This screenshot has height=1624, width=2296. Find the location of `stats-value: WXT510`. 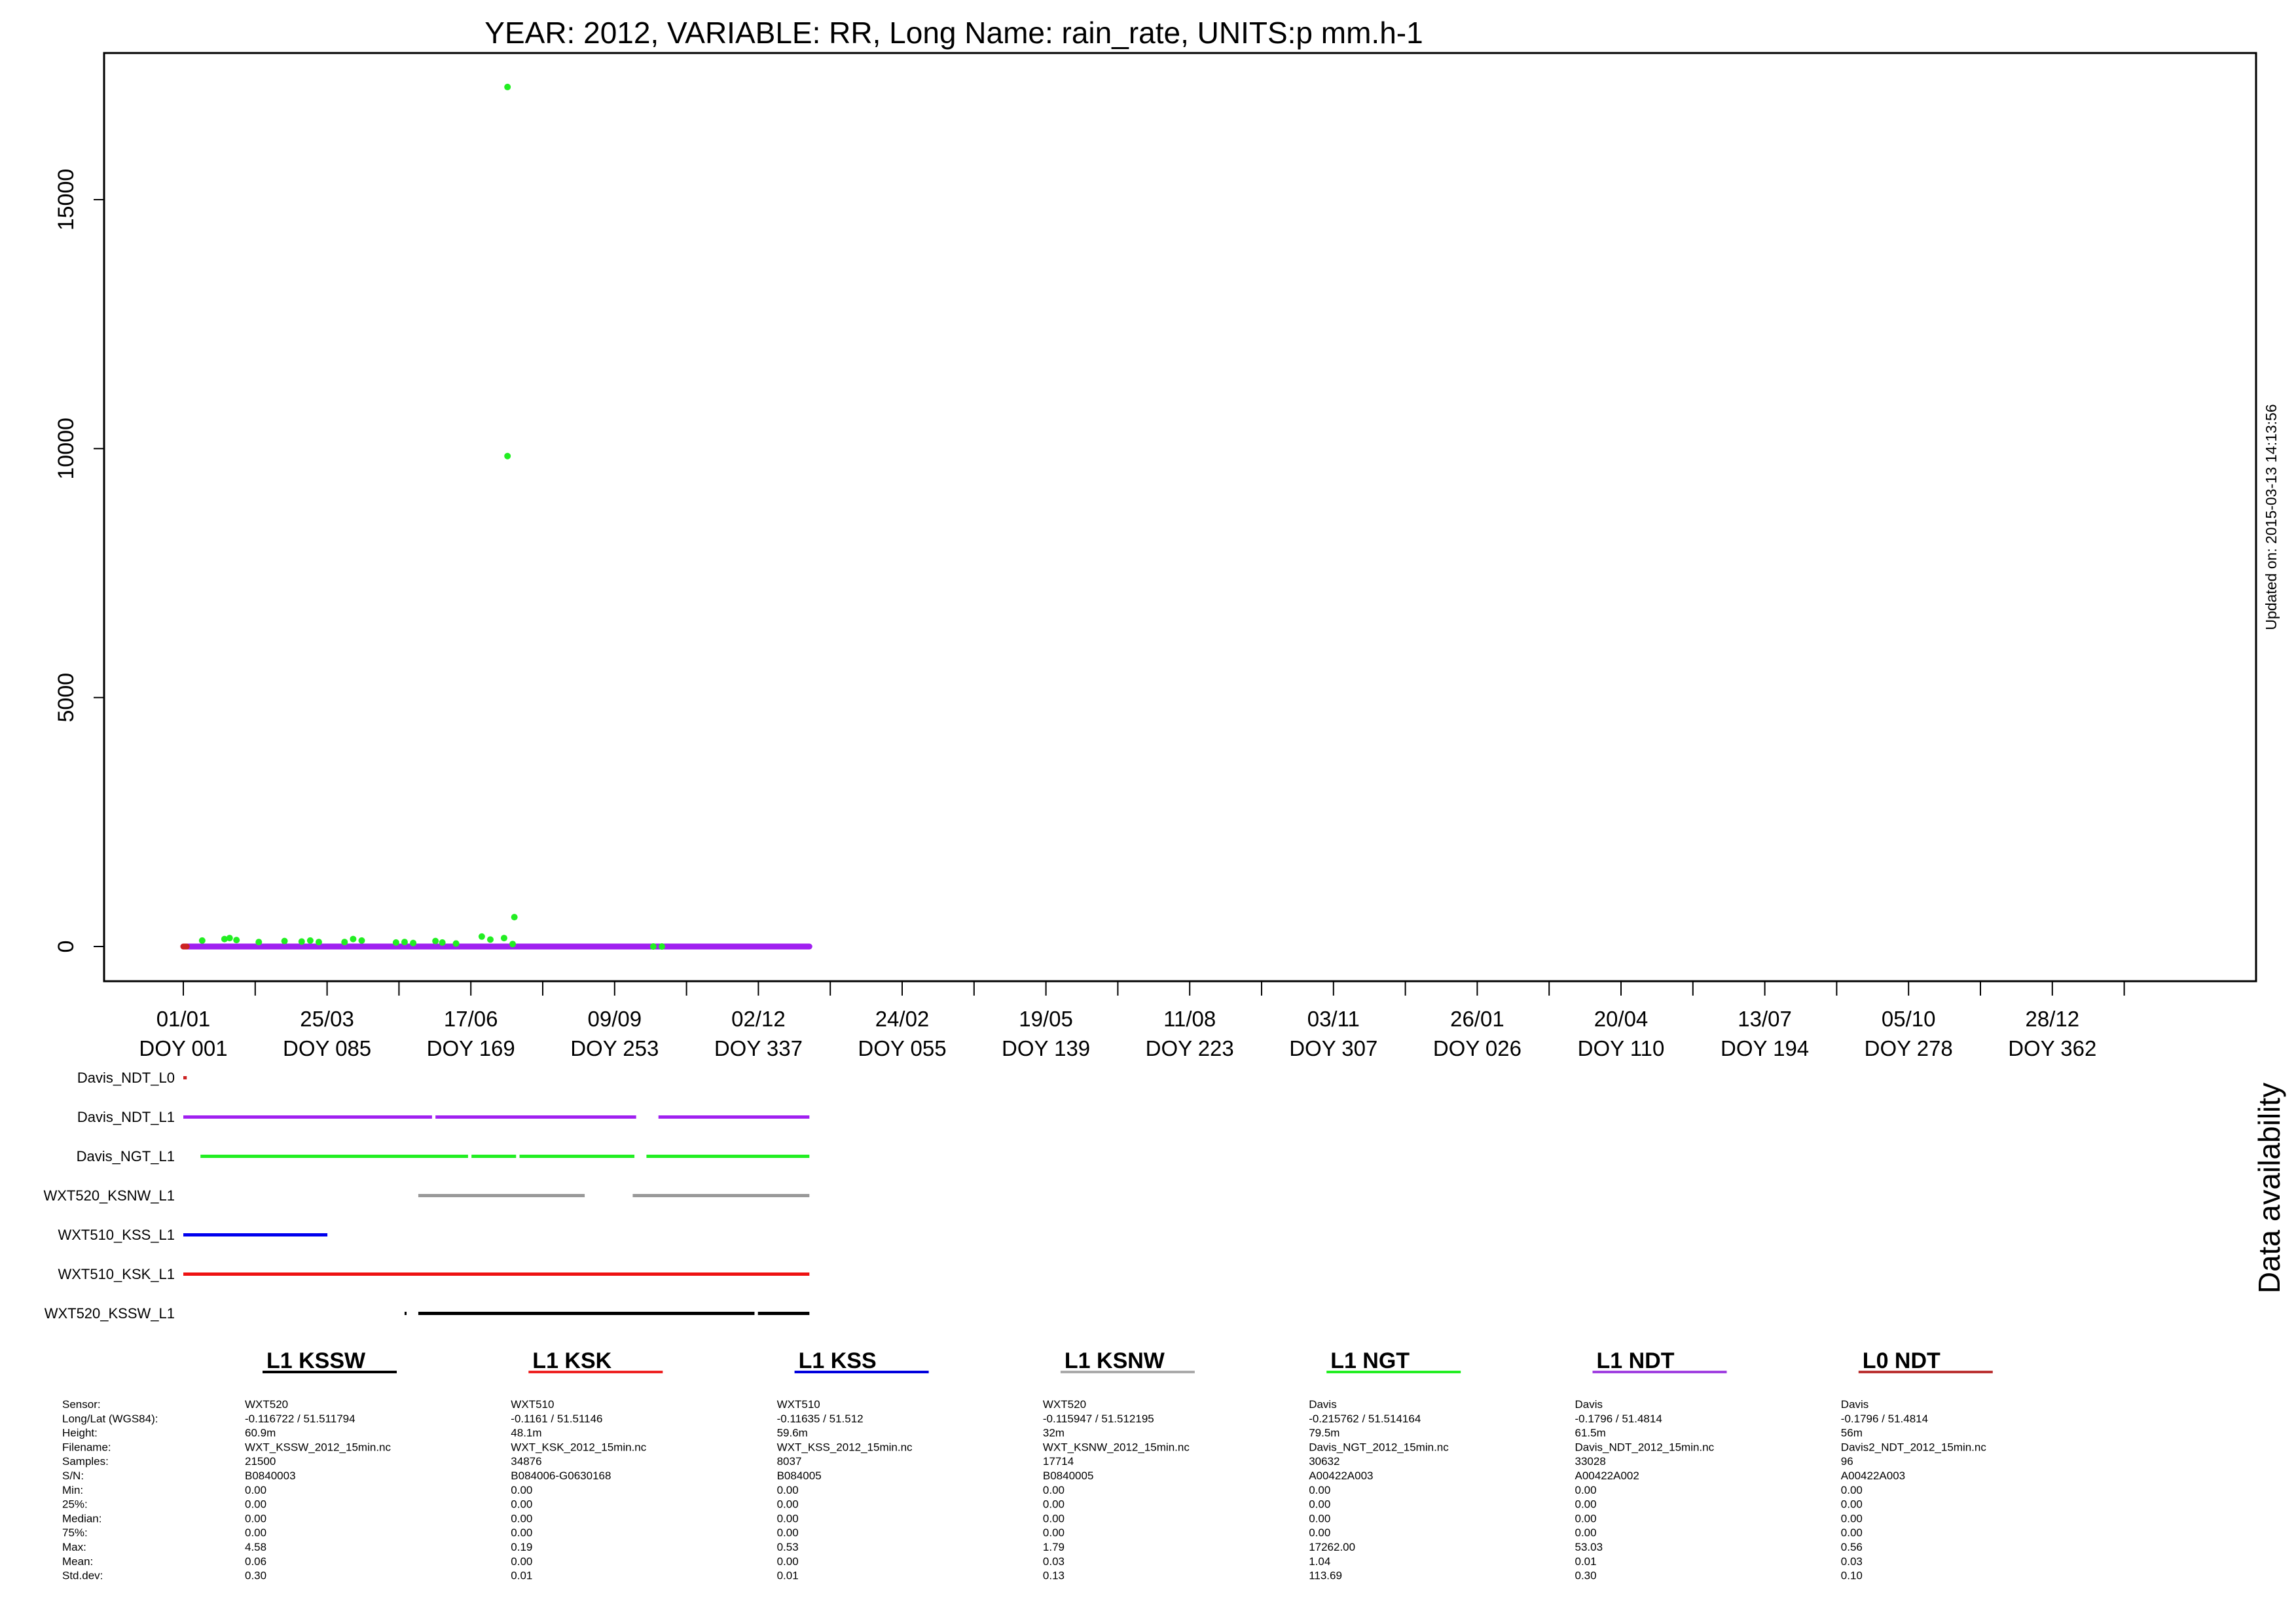

stats-value: WXT510 is located at coordinates (532, 1404).